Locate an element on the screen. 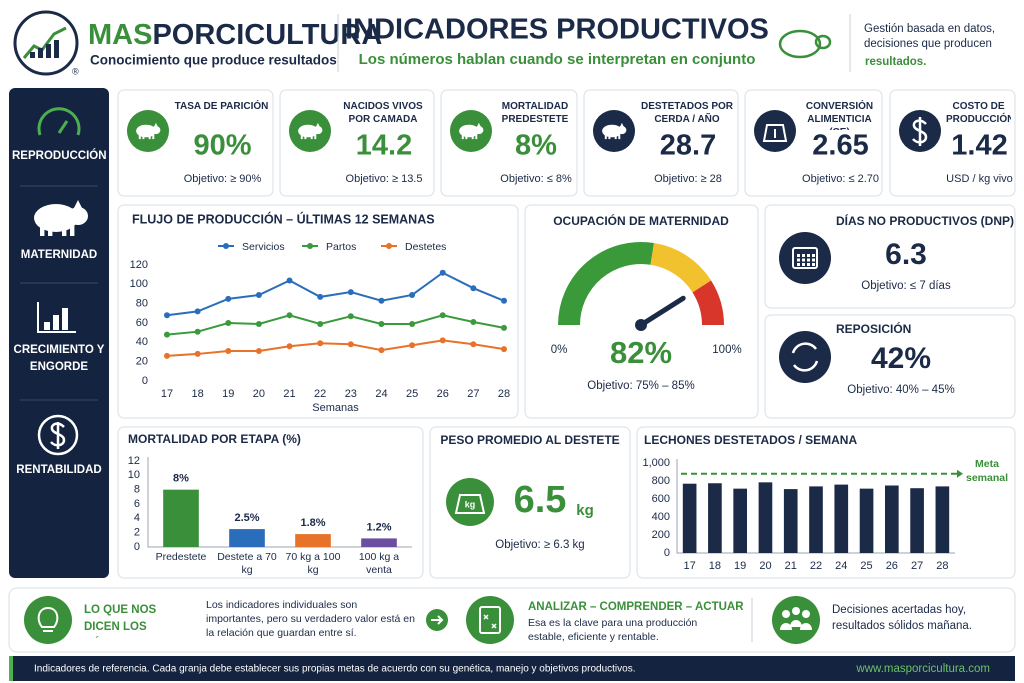 The width and height of the screenshot is (1024, 683). y-tick-label: 8 is located at coordinates (137, 490).